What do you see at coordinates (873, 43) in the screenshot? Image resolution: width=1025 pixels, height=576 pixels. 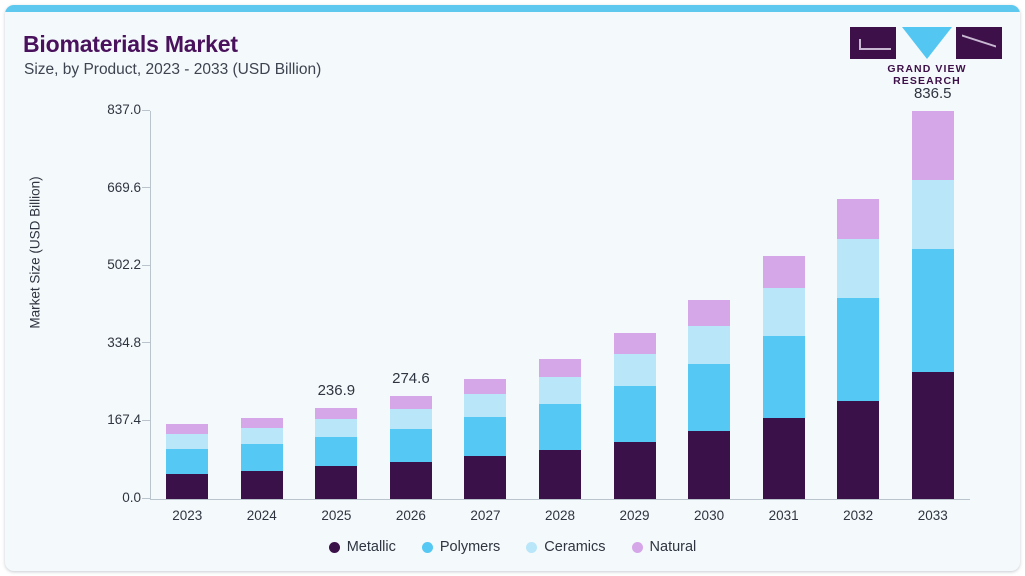 I see `logo-left-rect-icon` at bounding box center [873, 43].